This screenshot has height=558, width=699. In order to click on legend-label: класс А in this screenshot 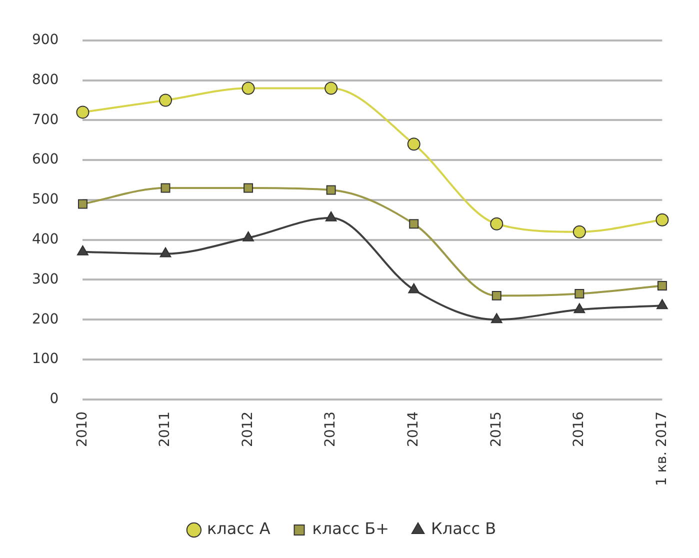, I will do `click(238, 528)`.